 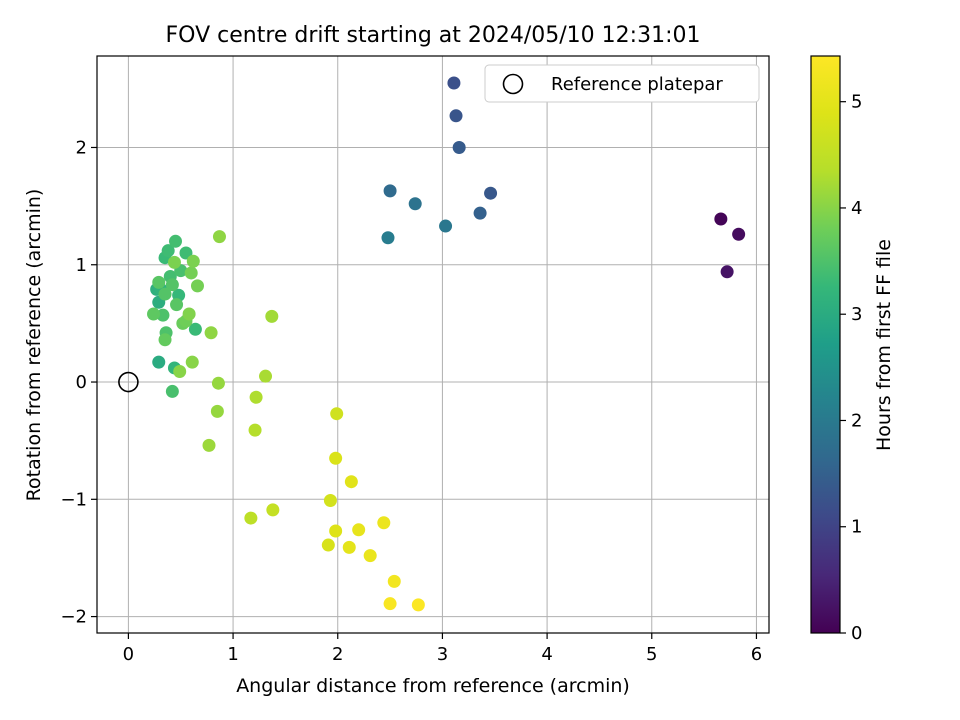 What do you see at coordinates (128, 382) in the screenshot?
I see `reference-marker` at bounding box center [128, 382].